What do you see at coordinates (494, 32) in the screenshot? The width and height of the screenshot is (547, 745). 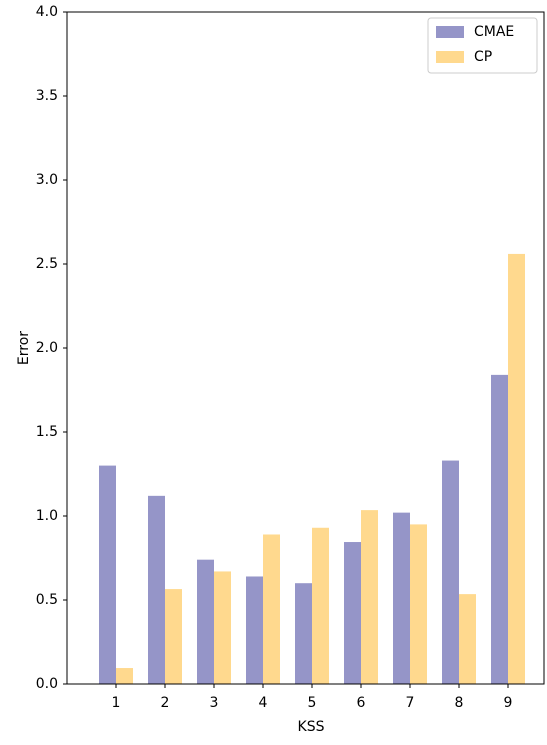 I see `legend-label: CMAE` at bounding box center [494, 32].